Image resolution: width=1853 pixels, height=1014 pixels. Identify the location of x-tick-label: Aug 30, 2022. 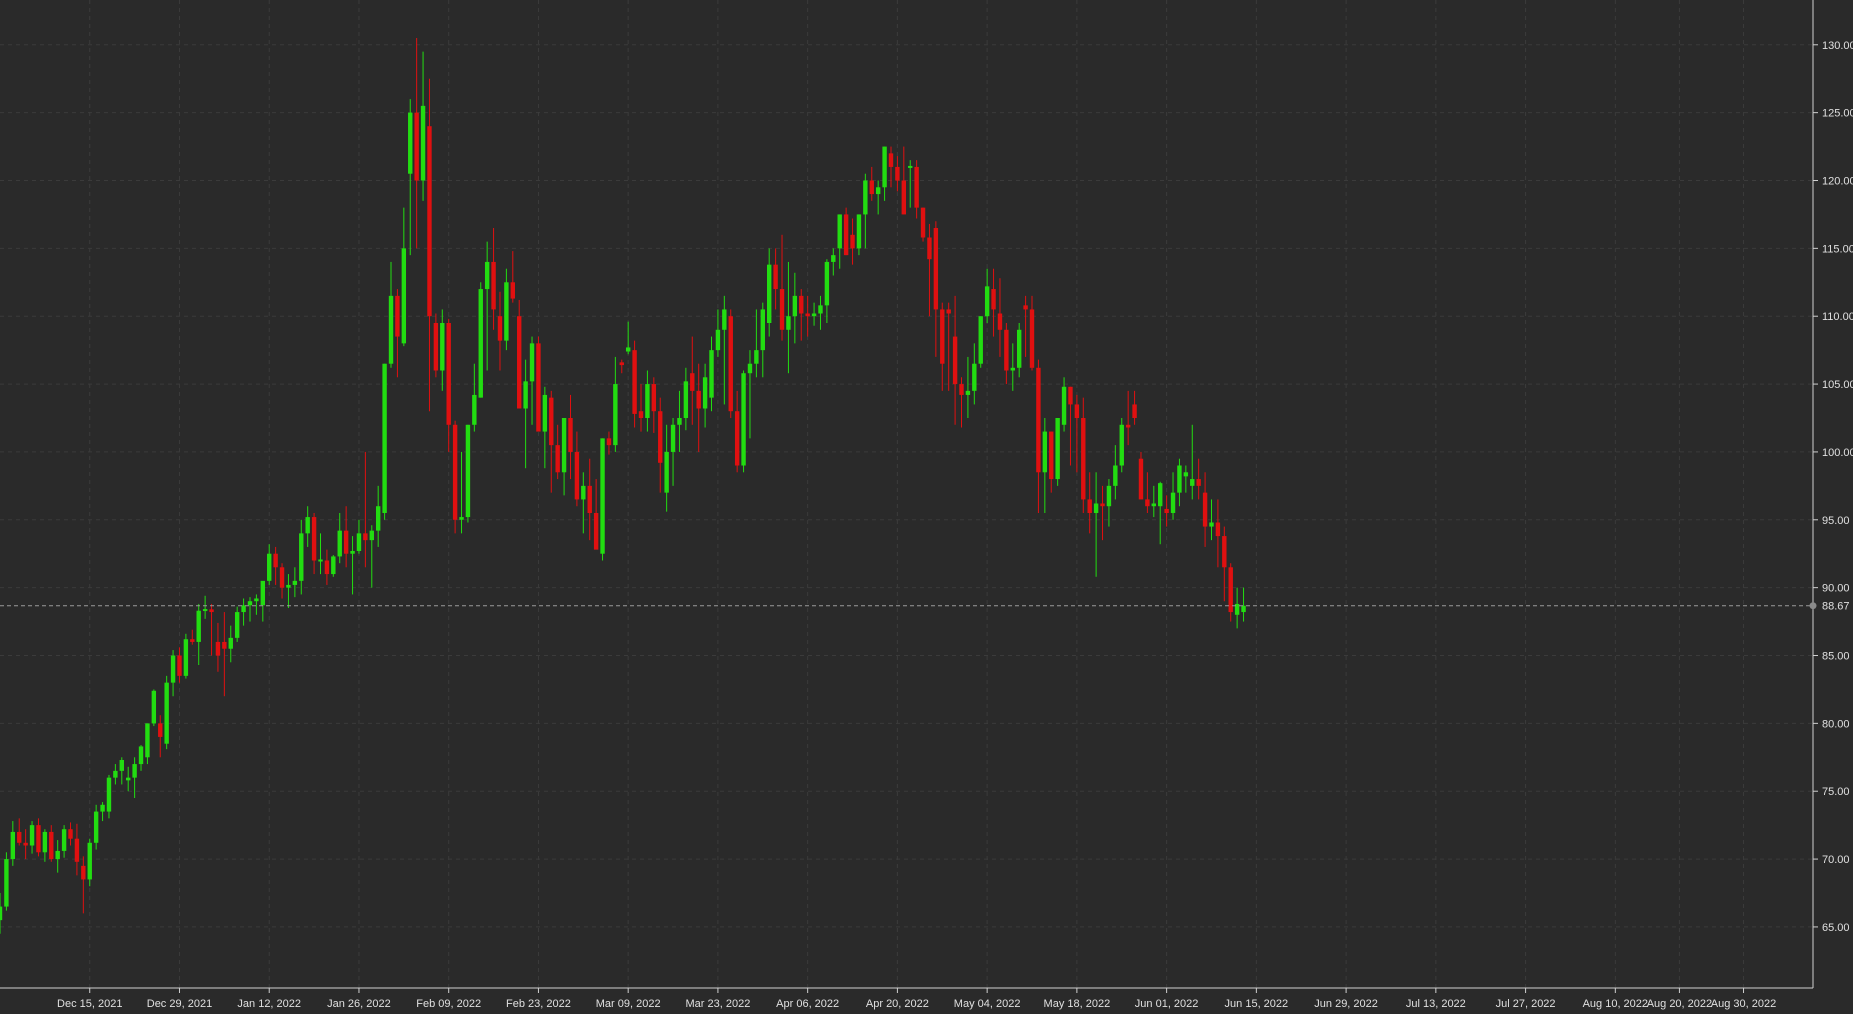
(1743, 1004).